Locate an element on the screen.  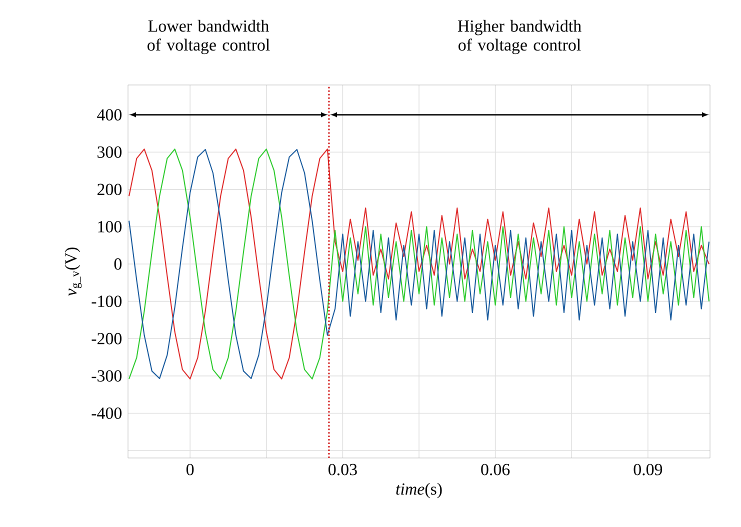
y-tick-label: 400 is located at coordinates (109, 115).